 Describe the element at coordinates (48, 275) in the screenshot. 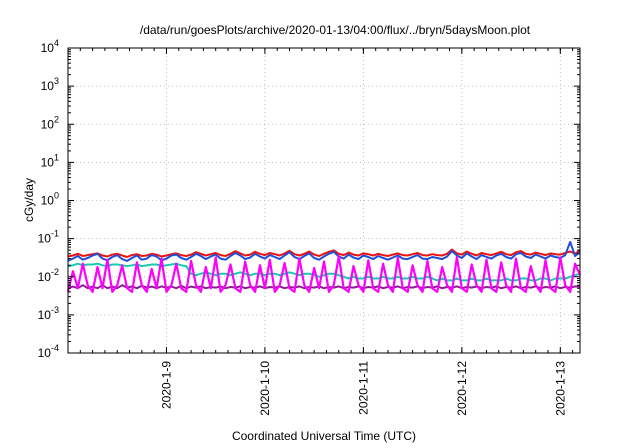

I see `y-tick-label: 10⁻²` at that location.